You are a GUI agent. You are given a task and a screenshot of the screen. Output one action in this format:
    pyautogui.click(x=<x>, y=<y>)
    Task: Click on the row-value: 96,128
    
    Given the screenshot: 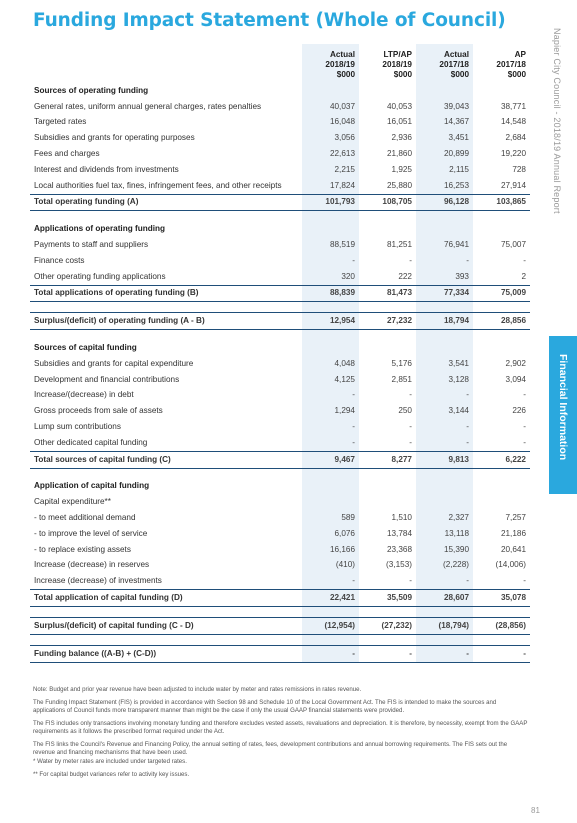 What is the action you would take?
    pyautogui.click(x=444, y=202)
    